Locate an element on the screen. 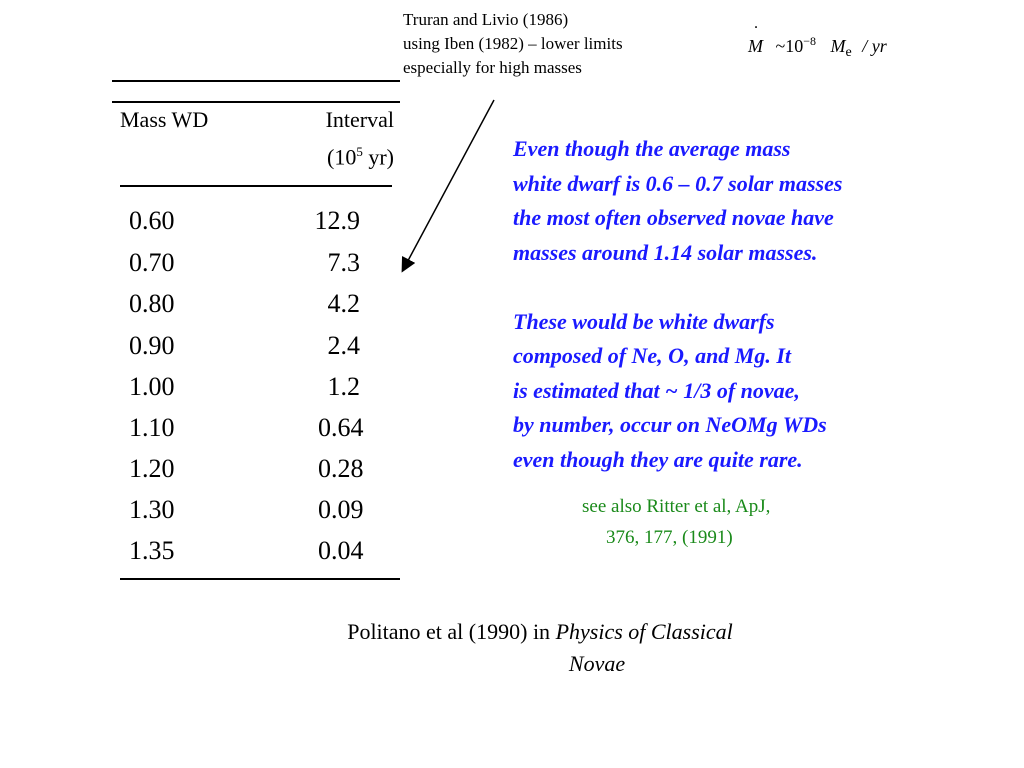 This screenshot has width=1024, height=768. table-cell-interval: 0.04 is located at coordinates (341, 550).